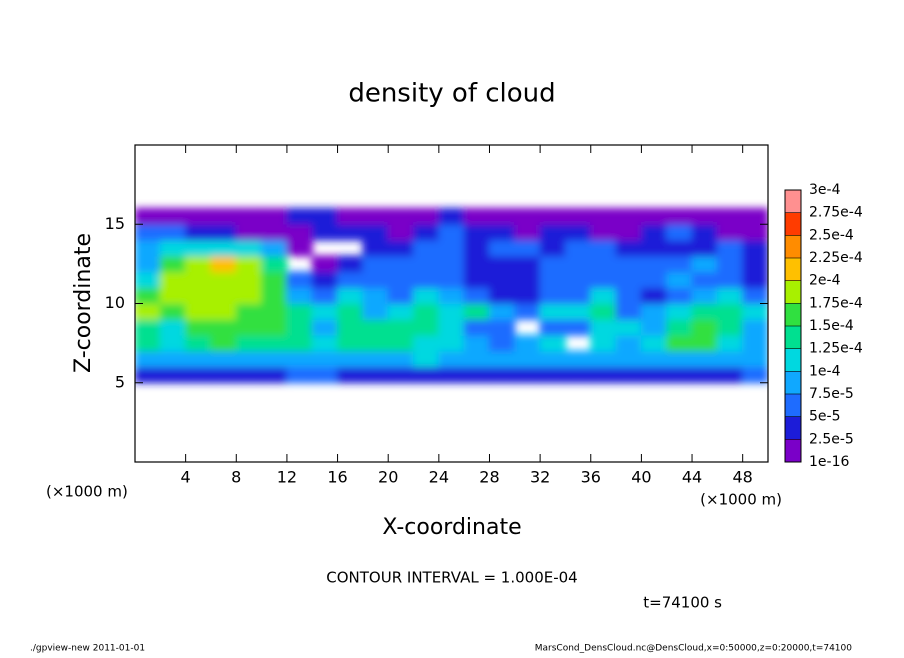 Image resolution: width=904 pixels, height=658 pixels. What do you see at coordinates (591, 477) in the screenshot?
I see `x-tick-label: 36` at bounding box center [591, 477].